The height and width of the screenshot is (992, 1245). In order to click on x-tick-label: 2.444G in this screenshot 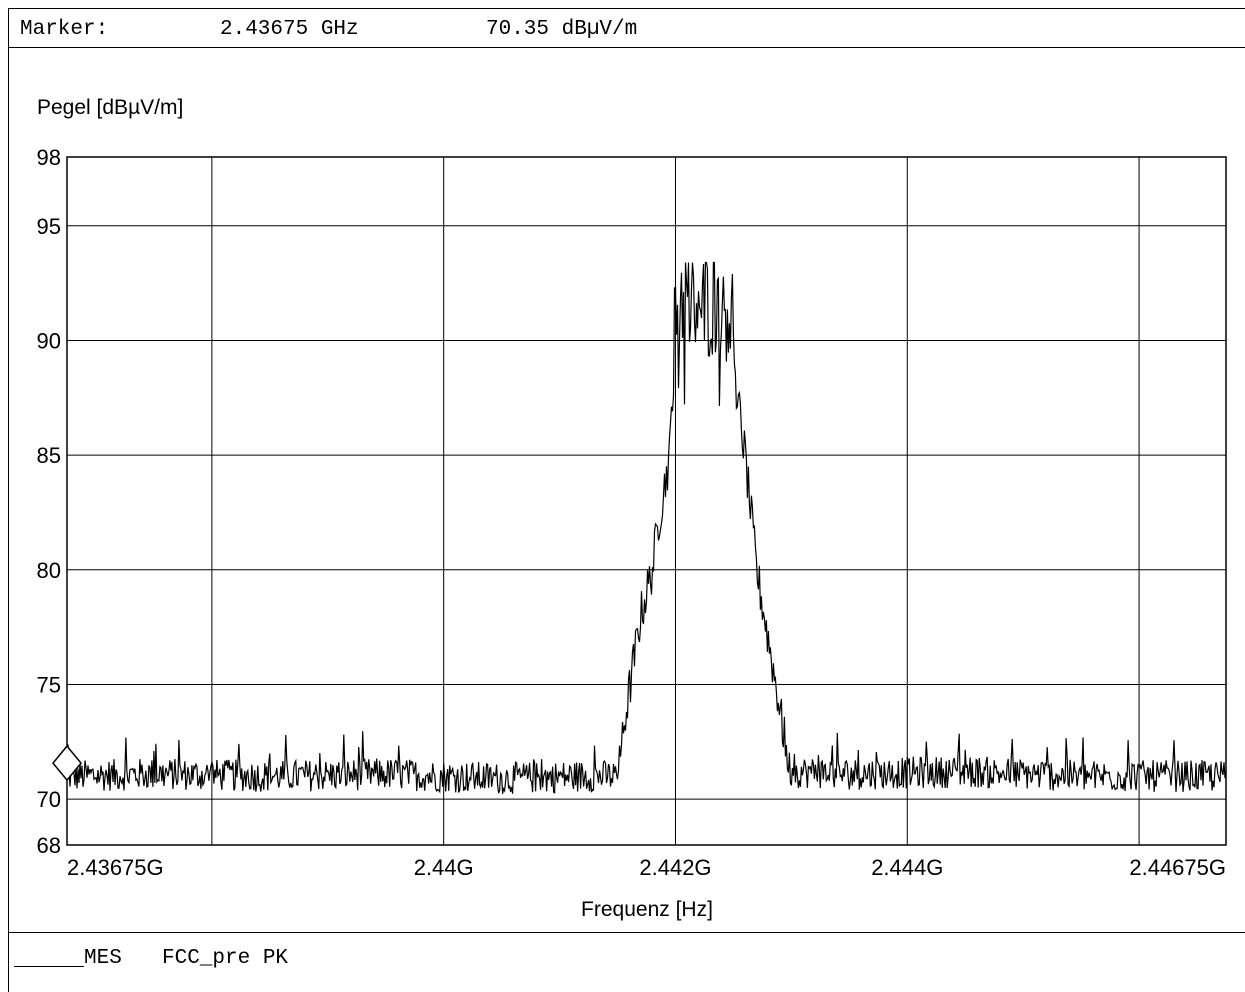, I will do `click(907, 867)`.